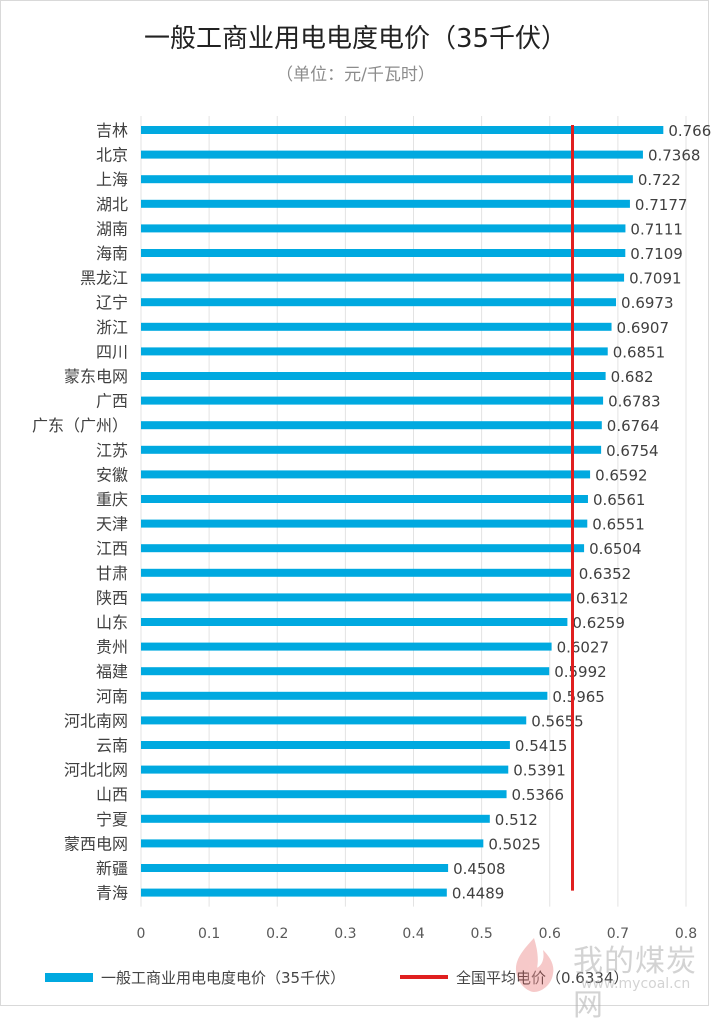  I want to click on x-axis-ticks: 0 0.1 0.2 0.3 0.4 0.5 0.6 0.7 0.8, so click(417, 934).